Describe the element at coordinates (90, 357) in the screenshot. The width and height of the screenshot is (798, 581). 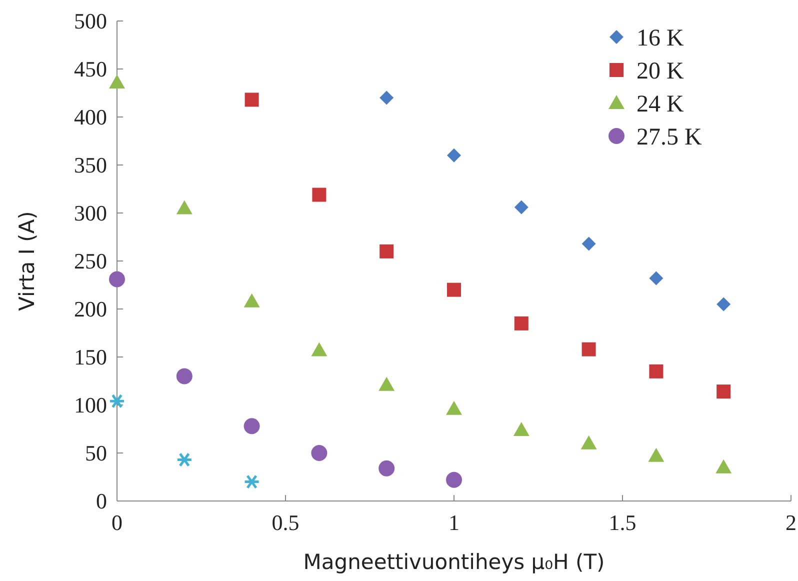
I see `y-tick-label: 150` at that location.